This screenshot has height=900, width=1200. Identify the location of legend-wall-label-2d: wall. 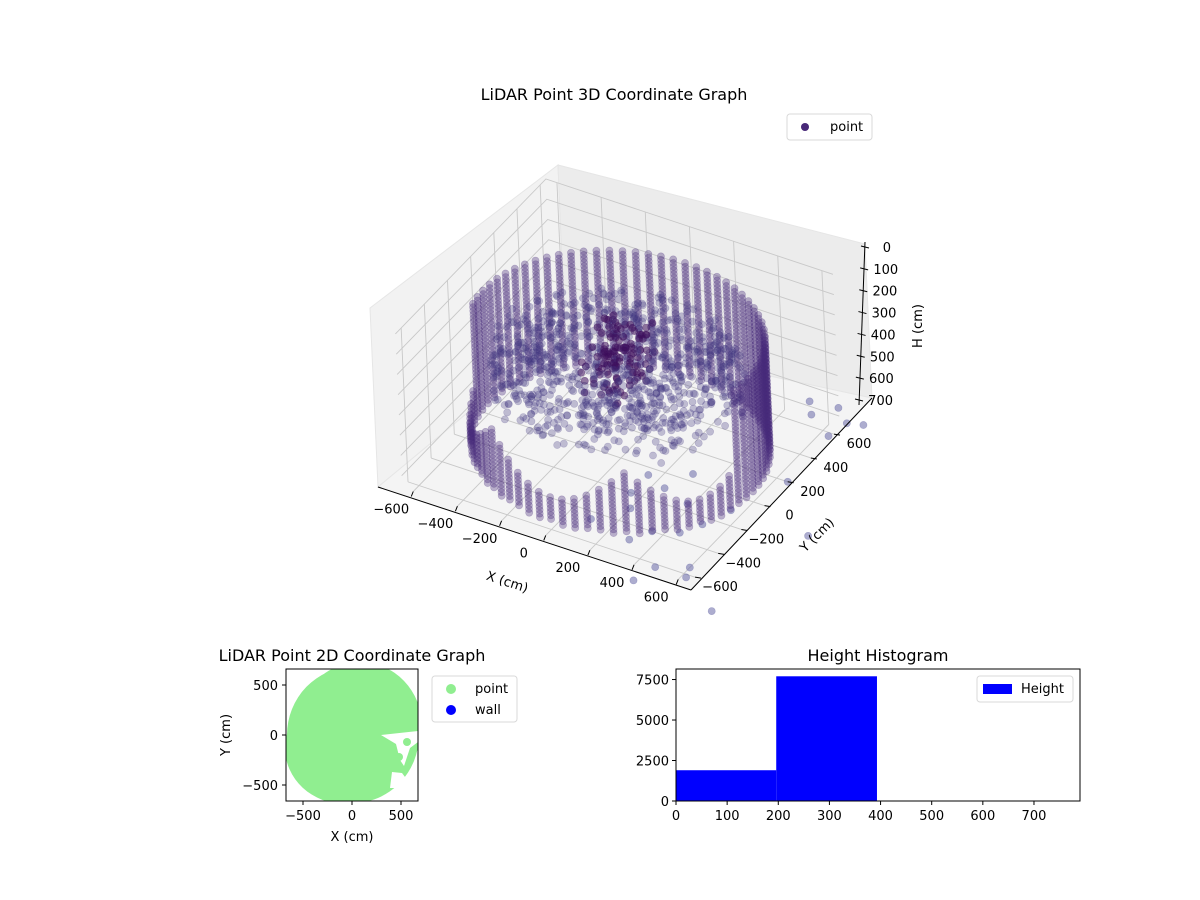
(488, 710).